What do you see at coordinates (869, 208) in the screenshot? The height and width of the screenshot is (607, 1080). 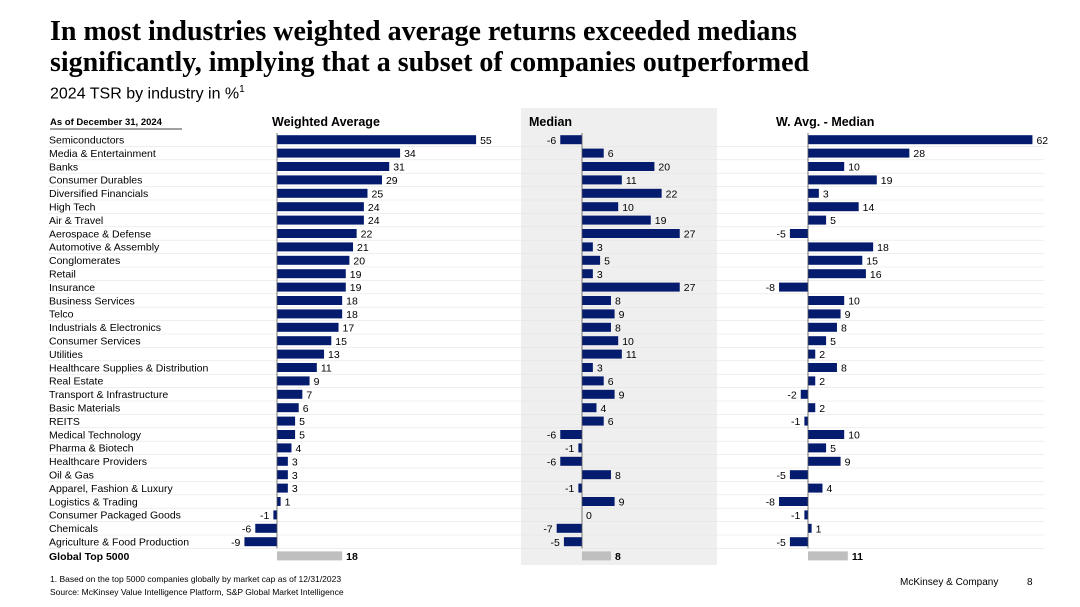 I see `wavg-minus-median-value-label: 14` at bounding box center [869, 208].